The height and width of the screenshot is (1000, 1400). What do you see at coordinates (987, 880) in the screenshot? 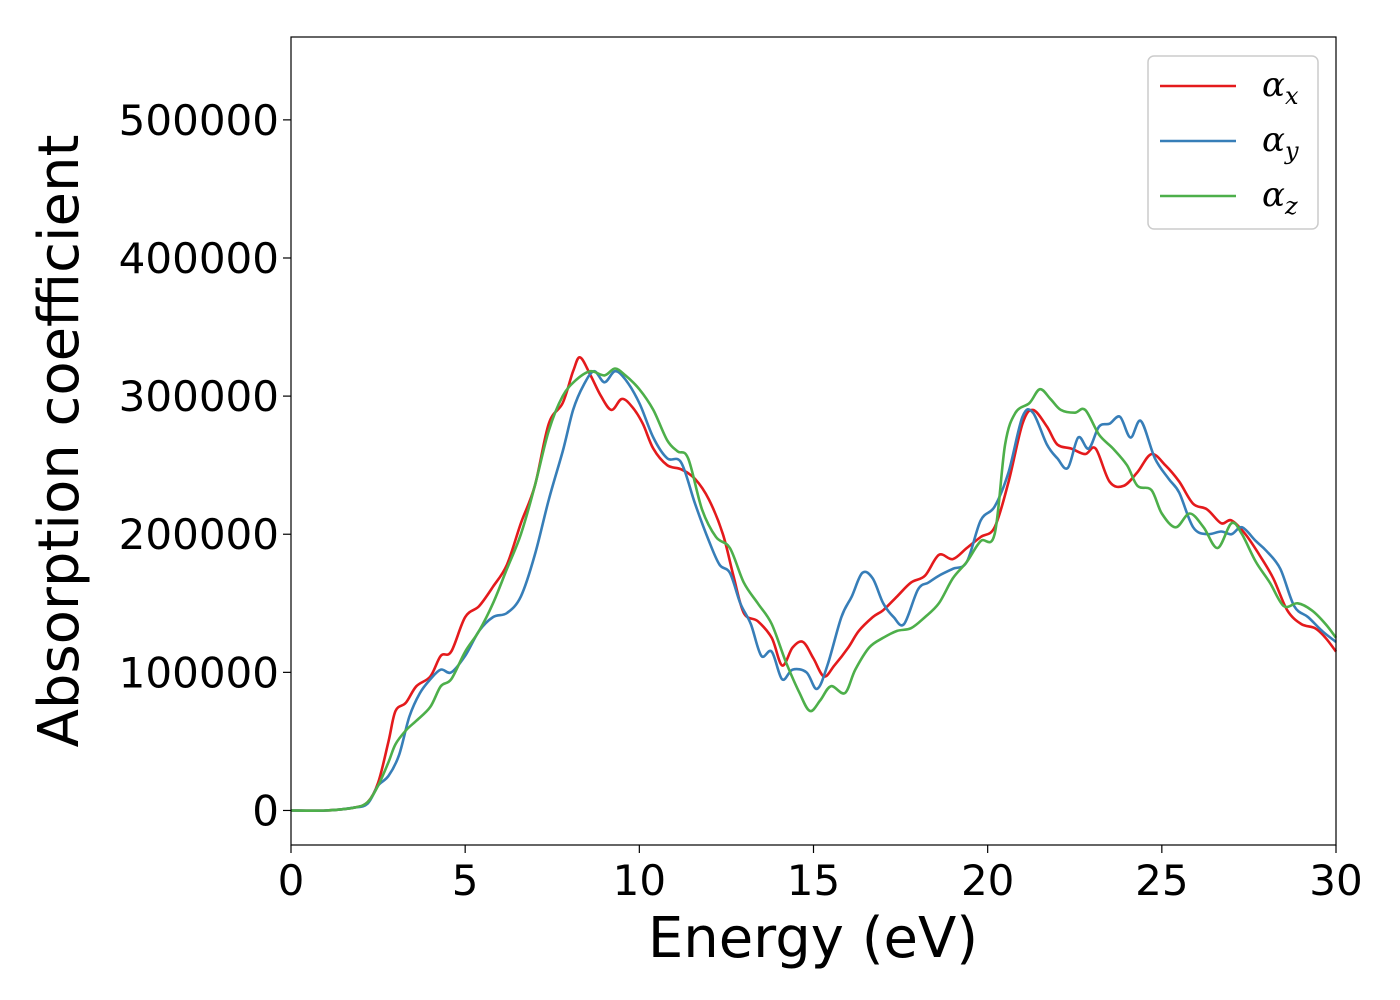
I see `x-tick-label: 20` at bounding box center [987, 880].